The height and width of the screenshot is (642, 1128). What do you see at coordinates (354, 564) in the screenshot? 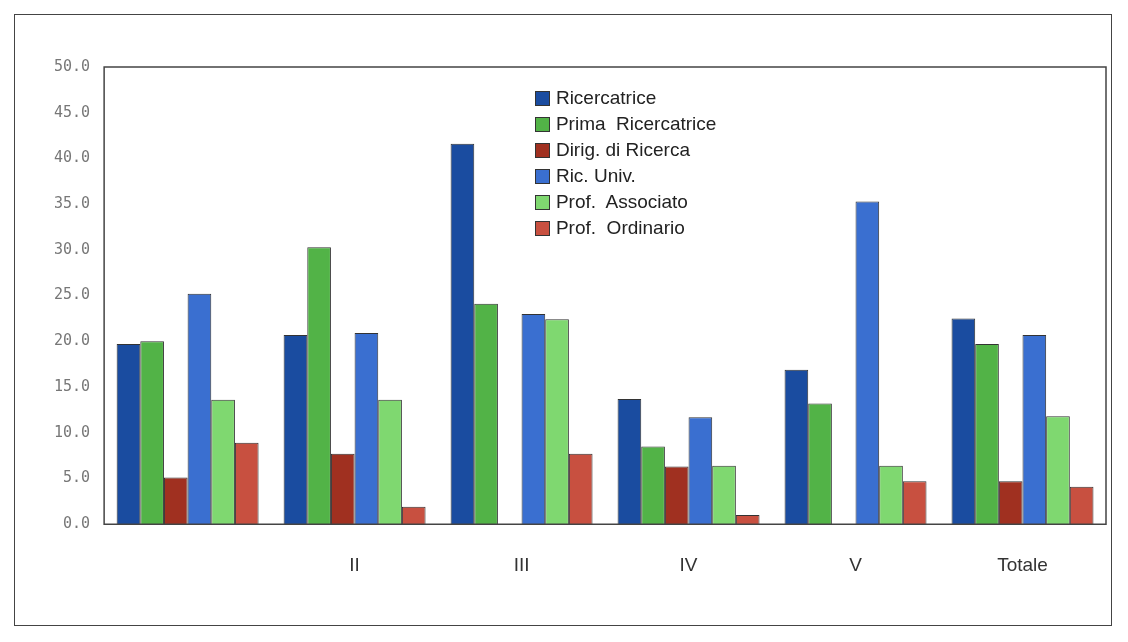
I see `x-tick-label: II` at bounding box center [354, 564].